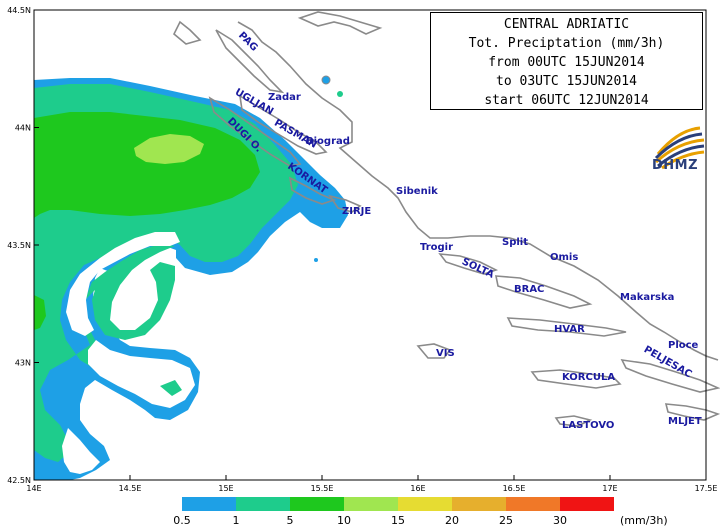  What do you see at coordinates (371, 484) in the screenshot?
I see `x-axis-ticks: 14E 14.5E 15E 15.5E 16E 16.5E 17E 17.5E` at bounding box center [371, 484].